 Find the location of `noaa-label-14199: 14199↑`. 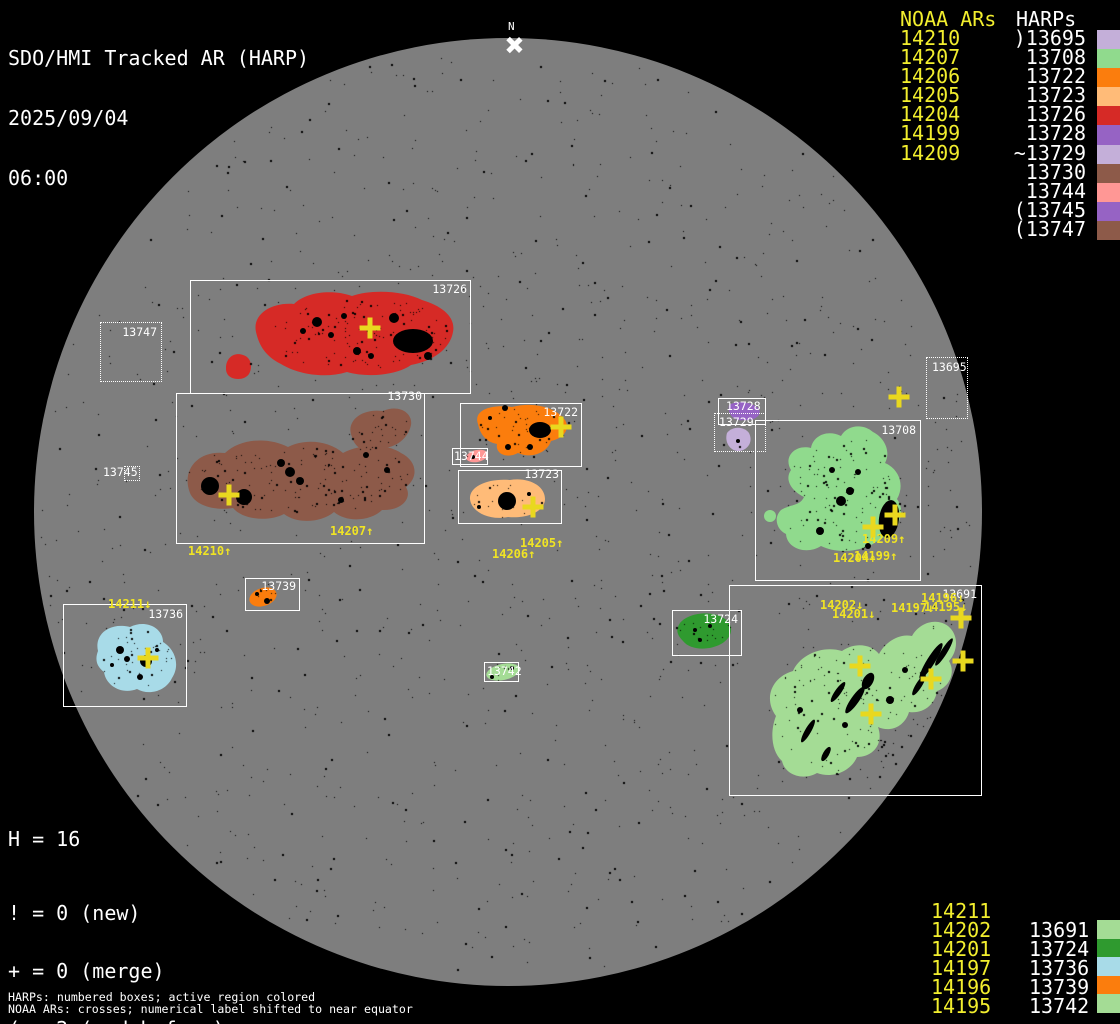

noaa-label-14199: 14199↑ is located at coordinates (876, 556).